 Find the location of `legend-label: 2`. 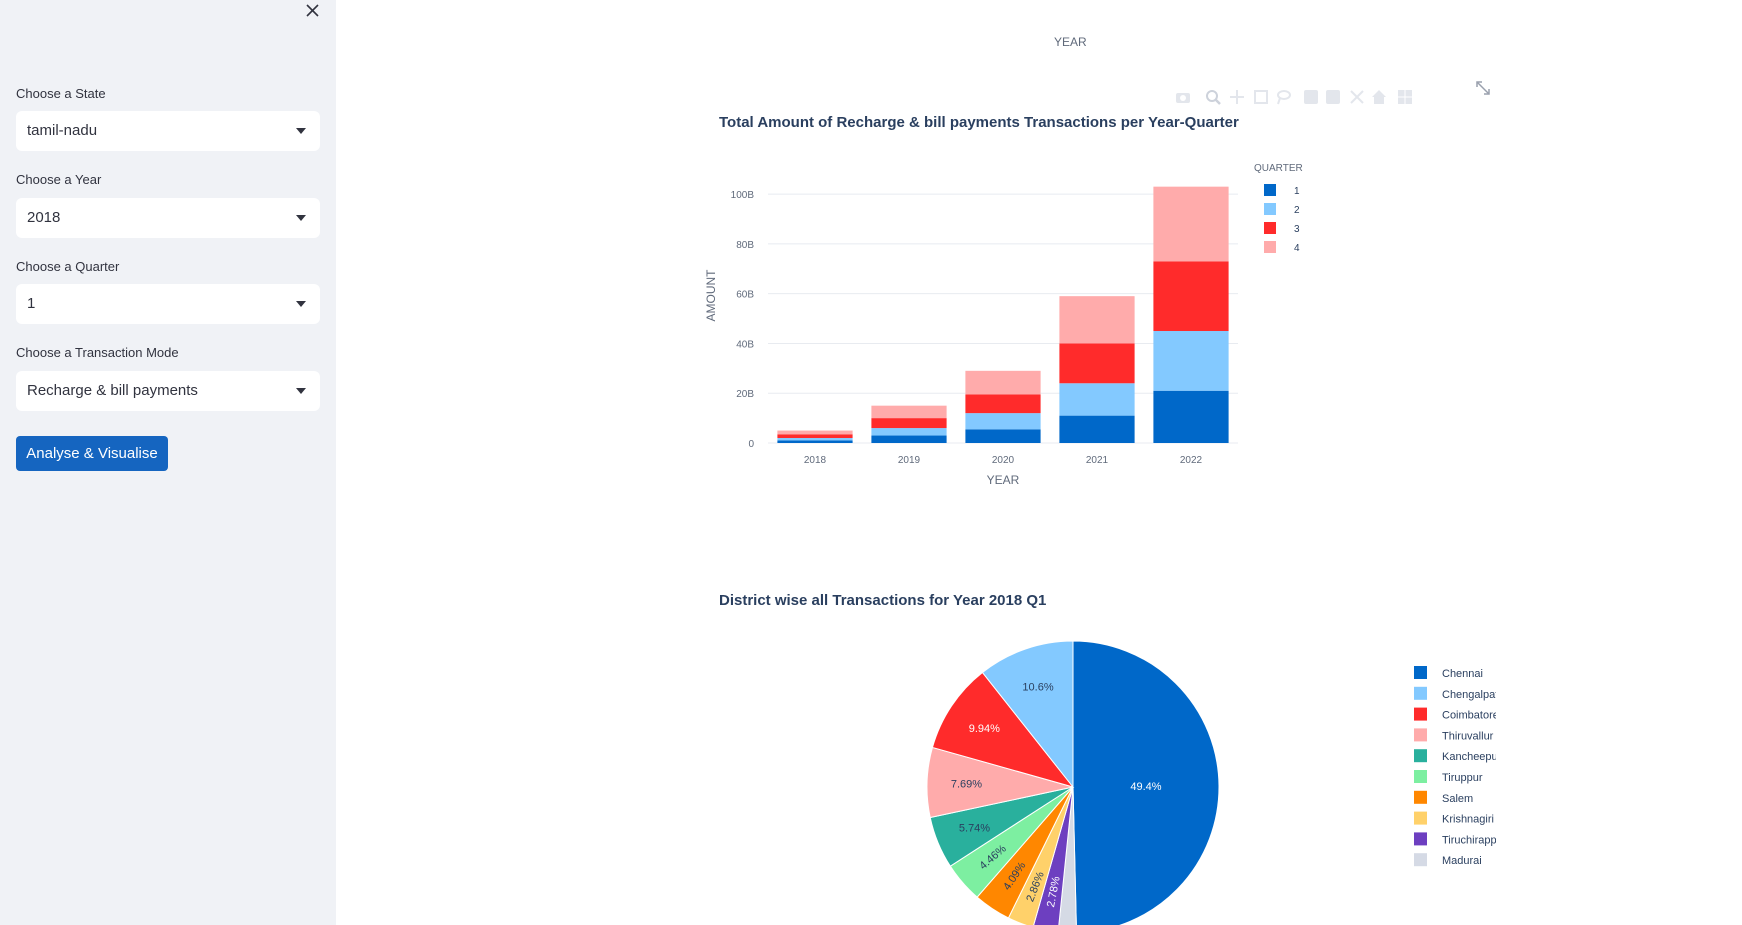

legend-label: 2 is located at coordinates (1297, 210).